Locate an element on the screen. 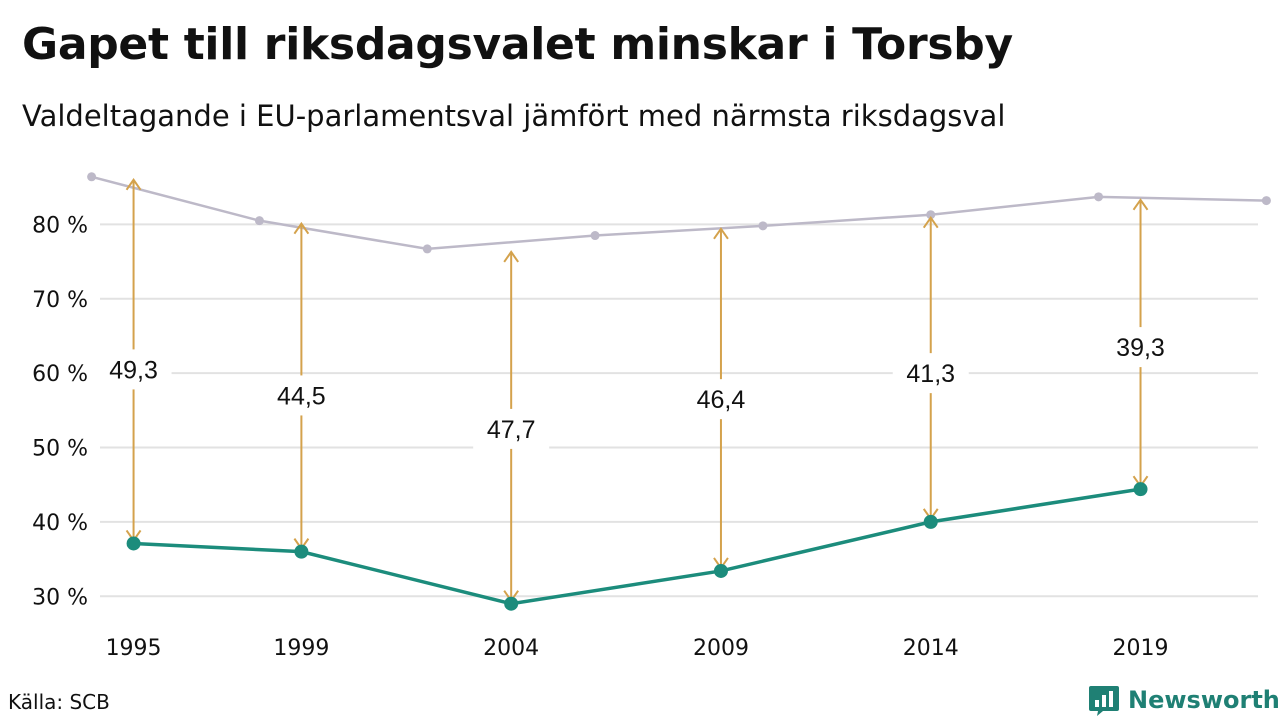  gap-label: 49,3 is located at coordinates (133, 370).